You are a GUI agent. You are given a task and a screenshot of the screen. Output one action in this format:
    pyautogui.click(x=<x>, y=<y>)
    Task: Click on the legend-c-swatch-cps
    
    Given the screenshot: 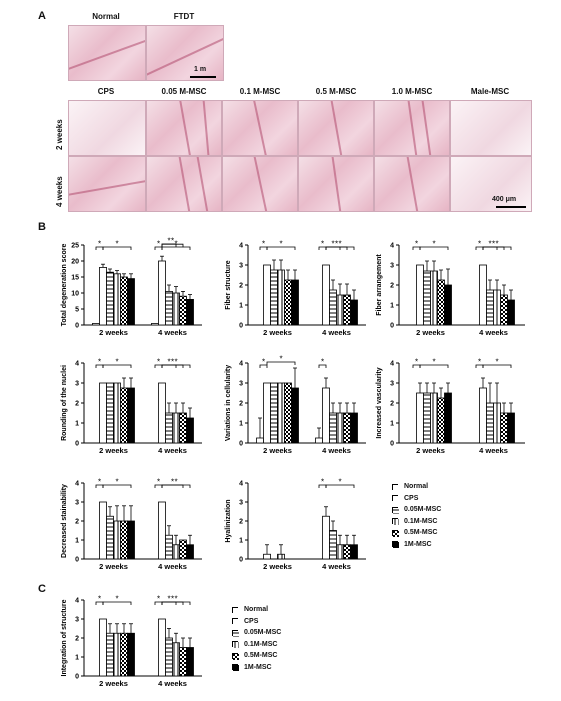 What is the action you would take?
    pyautogui.click(x=235, y=622)
    